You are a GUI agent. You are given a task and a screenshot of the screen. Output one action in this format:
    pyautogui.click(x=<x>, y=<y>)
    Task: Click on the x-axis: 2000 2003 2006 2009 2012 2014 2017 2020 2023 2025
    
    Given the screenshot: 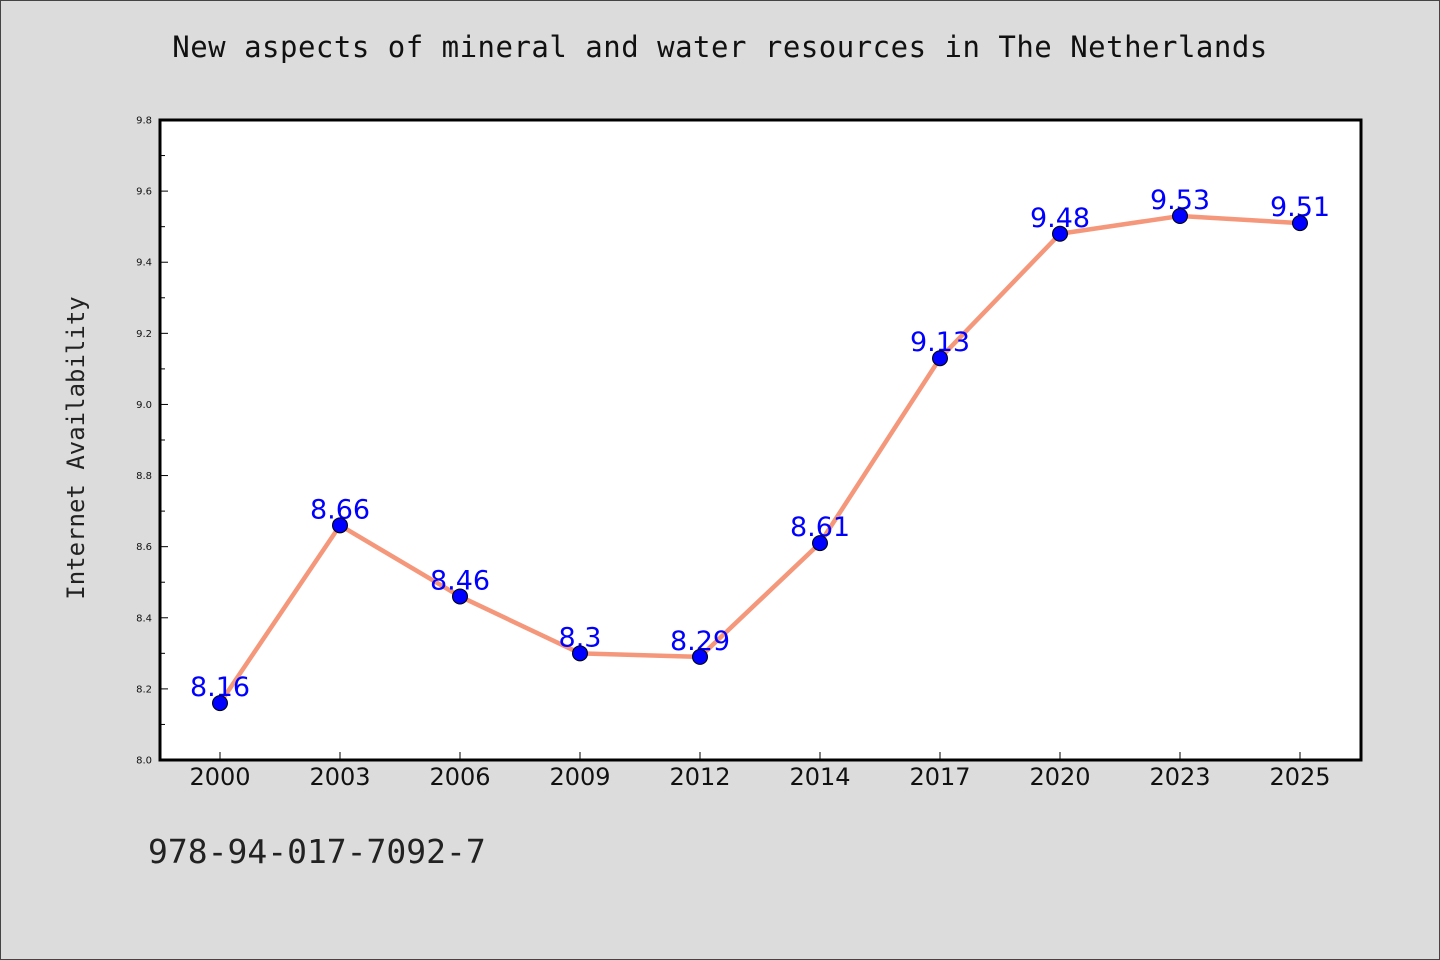 What is the action you would take?
    pyautogui.click(x=760, y=771)
    